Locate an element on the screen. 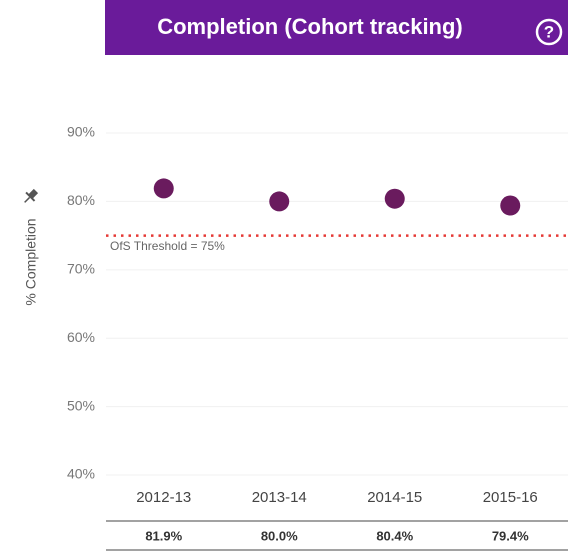  y-tick-label: 50% is located at coordinates (81, 405).